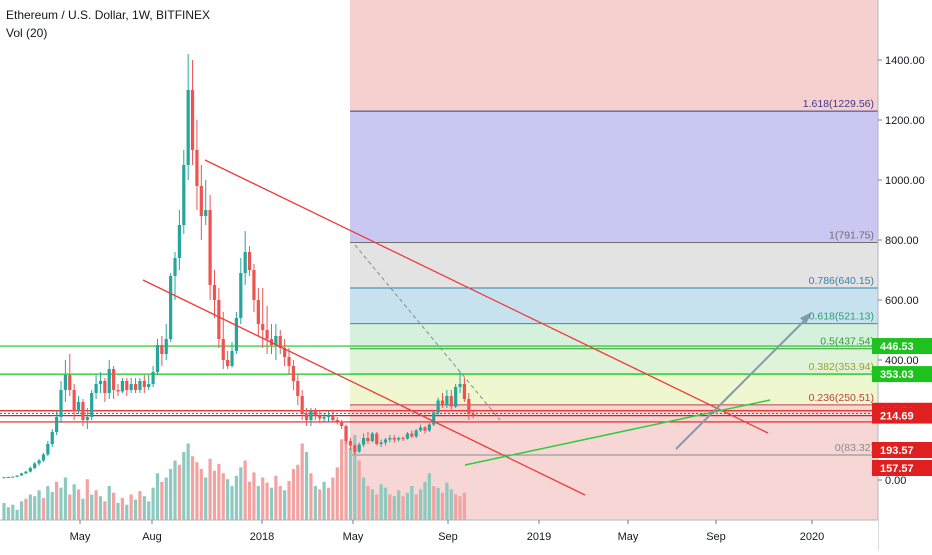  Describe the element at coordinates (895, 481) in the screenshot. I see `price-tick-label: 0.00` at that location.